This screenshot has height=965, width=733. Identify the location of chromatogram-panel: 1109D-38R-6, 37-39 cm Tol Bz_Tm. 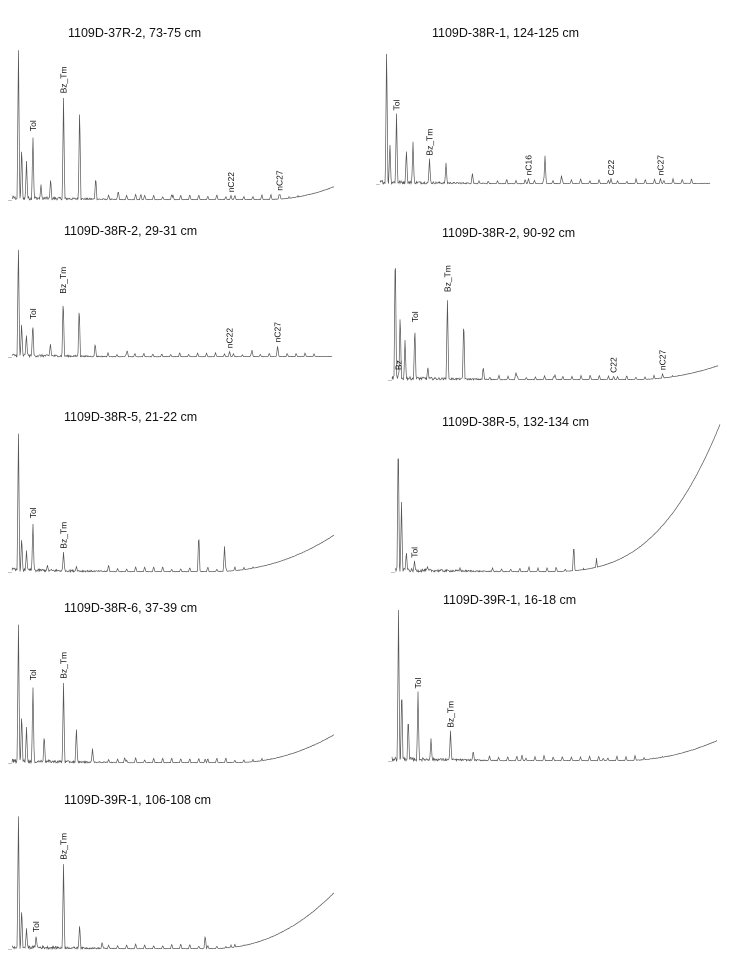
(171, 683).